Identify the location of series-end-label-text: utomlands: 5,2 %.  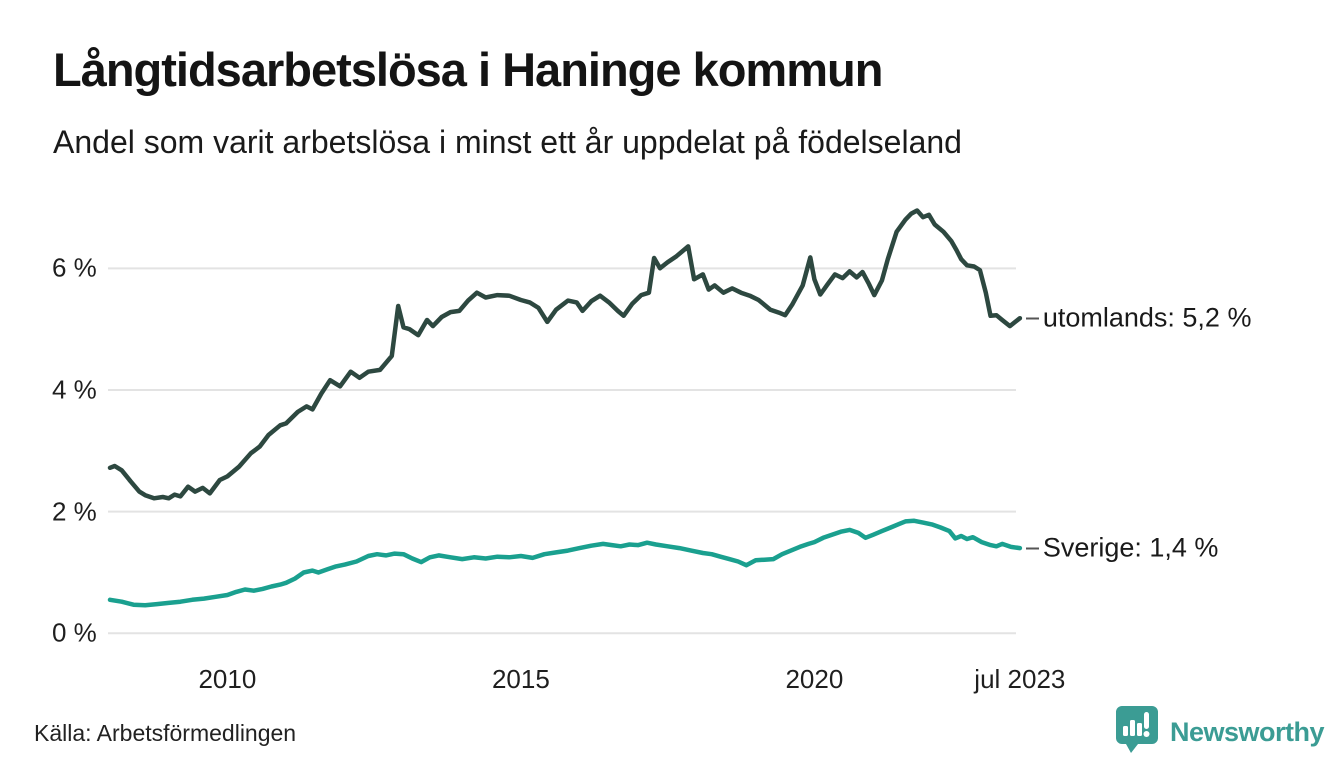
(1147, 317).